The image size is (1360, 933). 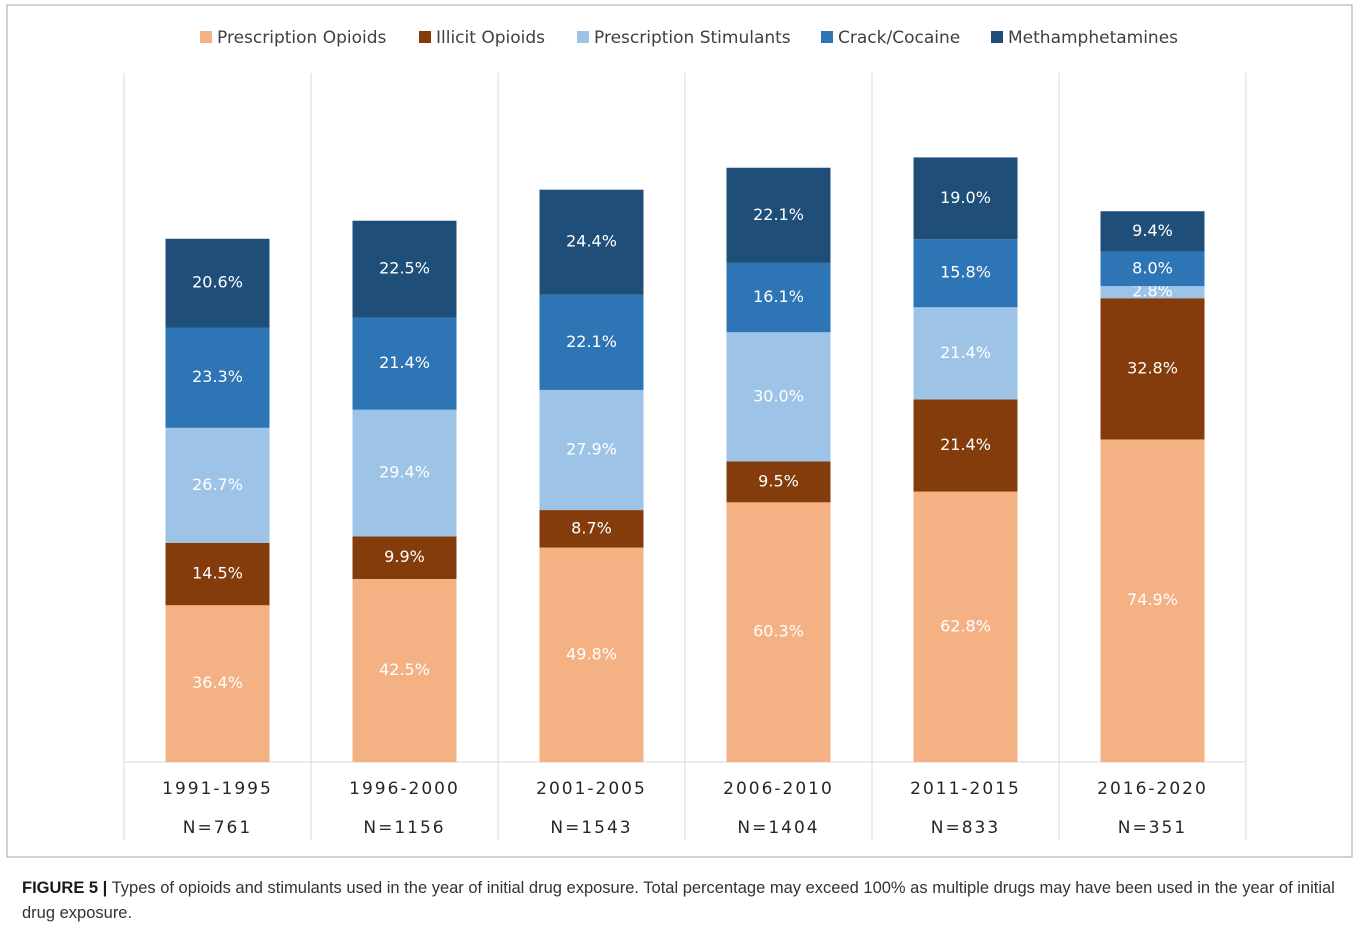 What do you see at coordinates (217, 789) in the screenshot?
I see `x-tick-label: 1991-1995` at bounding box center [217, 789].